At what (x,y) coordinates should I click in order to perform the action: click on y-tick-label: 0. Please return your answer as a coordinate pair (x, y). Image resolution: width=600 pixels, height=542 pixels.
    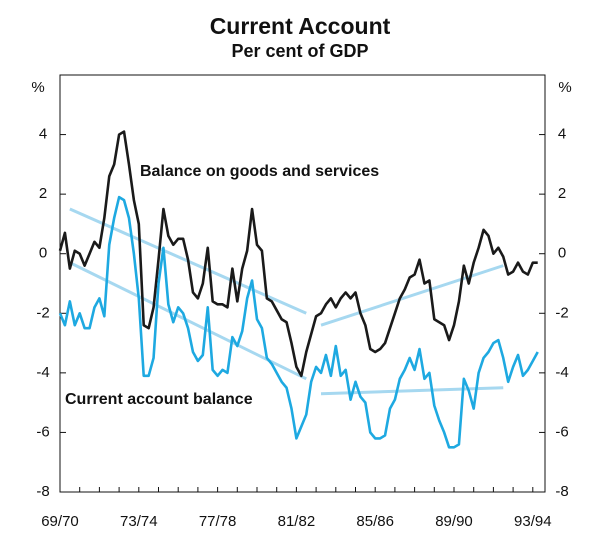
    Looking at the image, I should click on (43, 253).